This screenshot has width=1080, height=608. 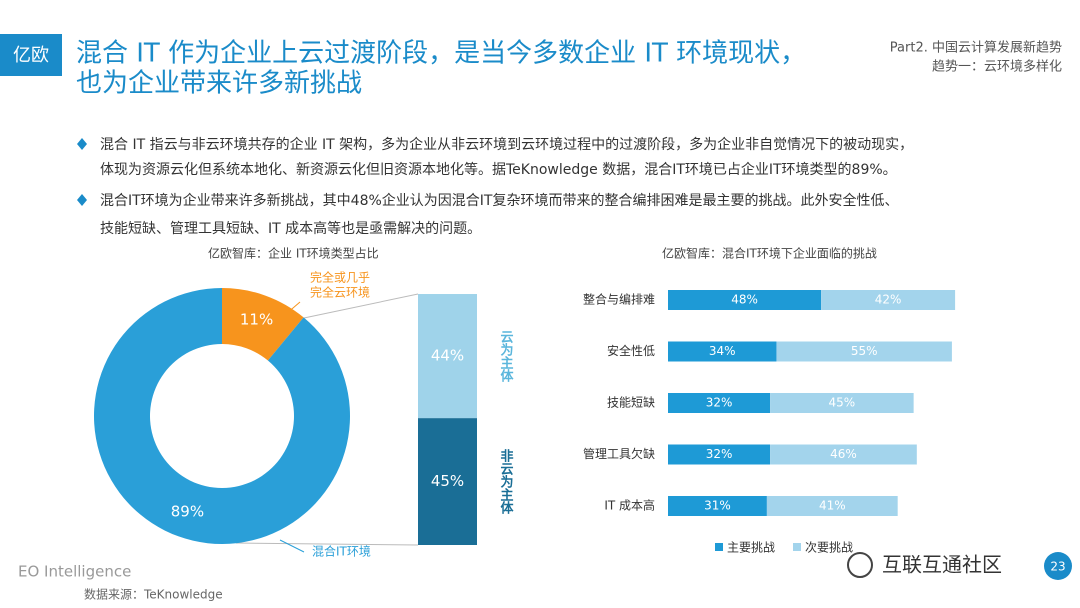 What do you see at coordinates (631, 350) in the screenshot?
I see `category-label: 安全性低` at bounding box center [631, 350].